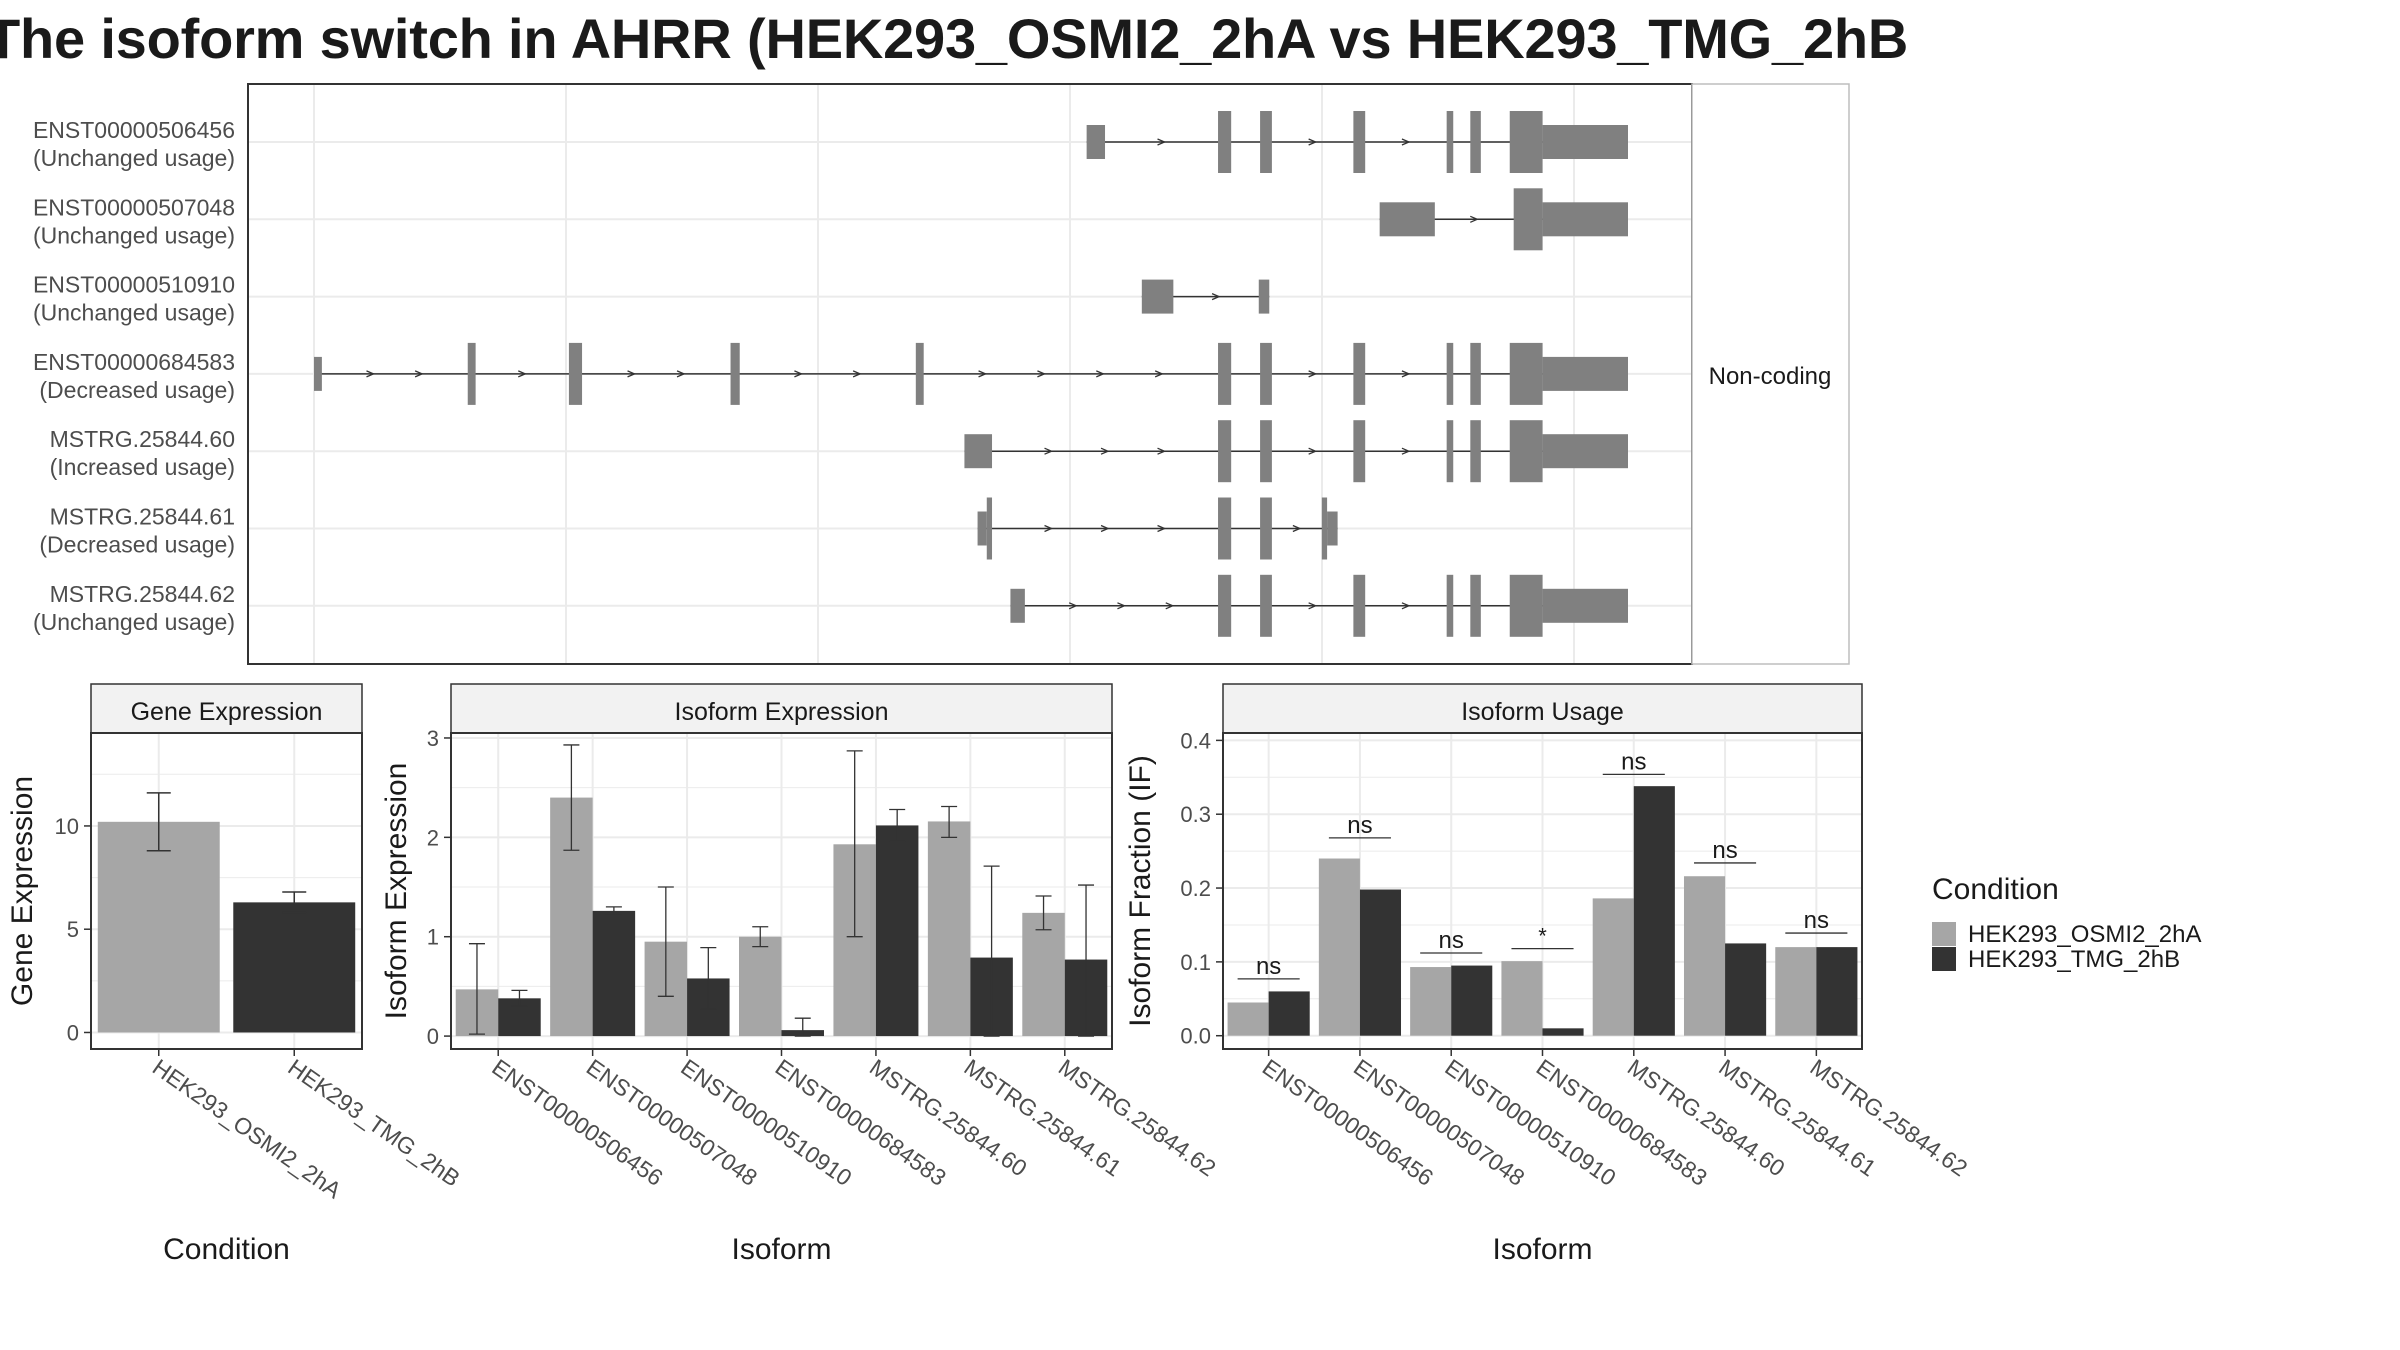 The width and height of the screenshot is (2400, 1350). I want to click on facet-strip, so click(1770, 374).